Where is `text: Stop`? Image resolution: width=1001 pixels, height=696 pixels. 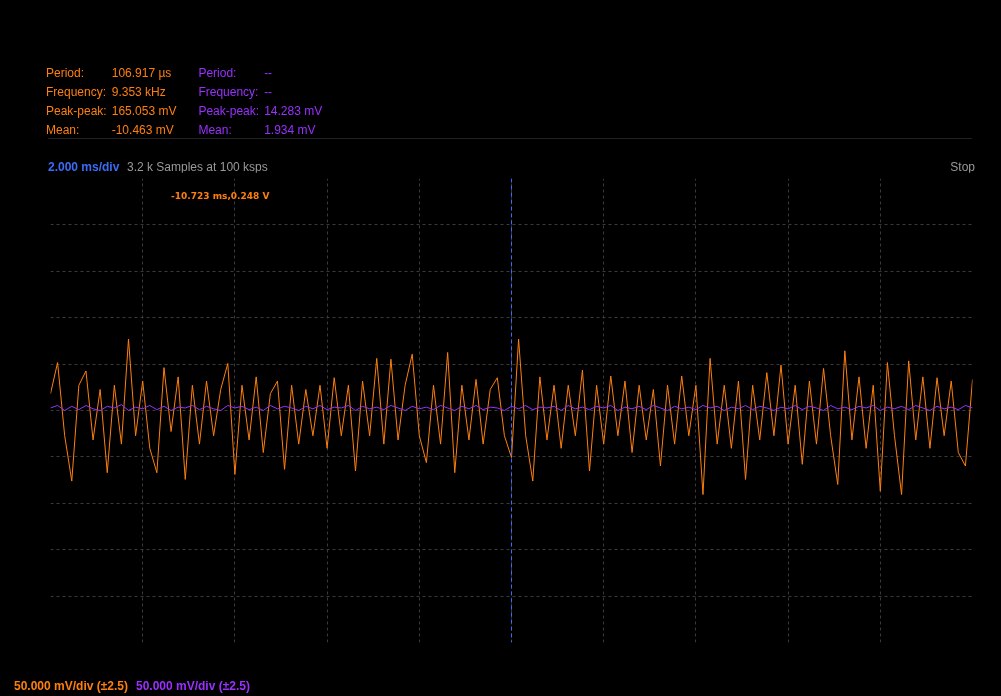 text: Stop is located at coordinates (962, 167).